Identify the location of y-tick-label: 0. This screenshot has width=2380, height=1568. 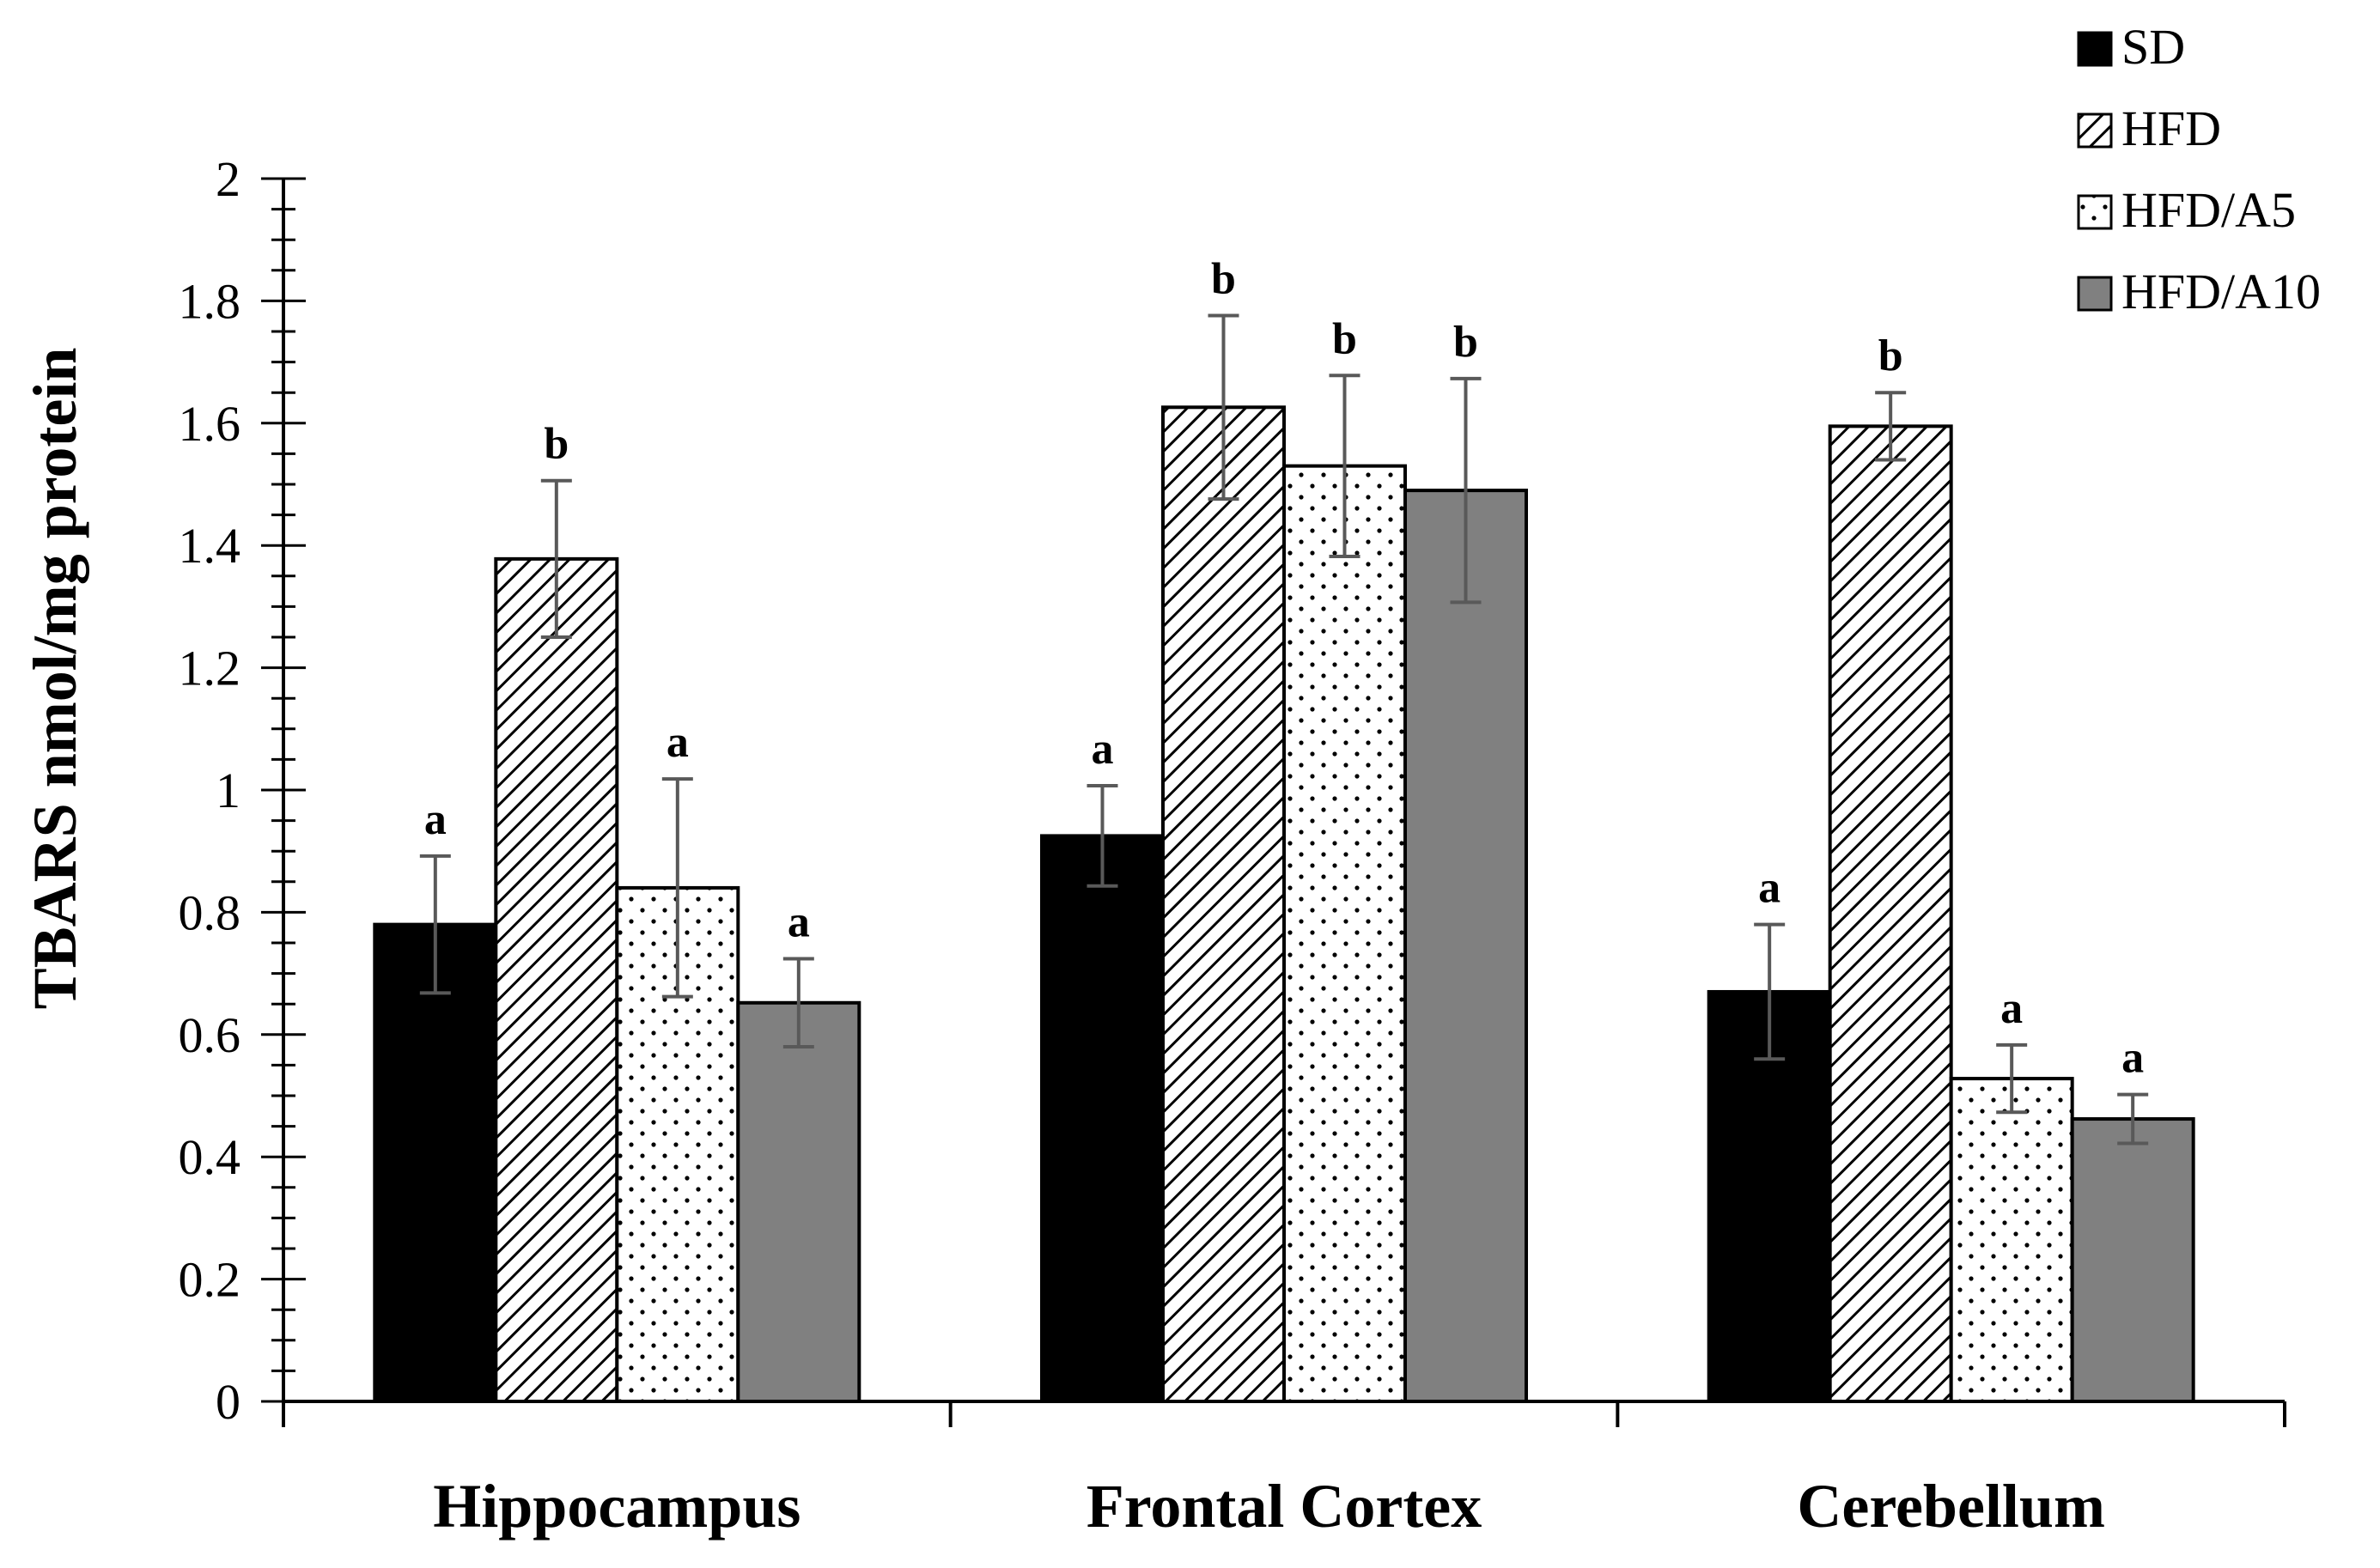
(228, 1402).